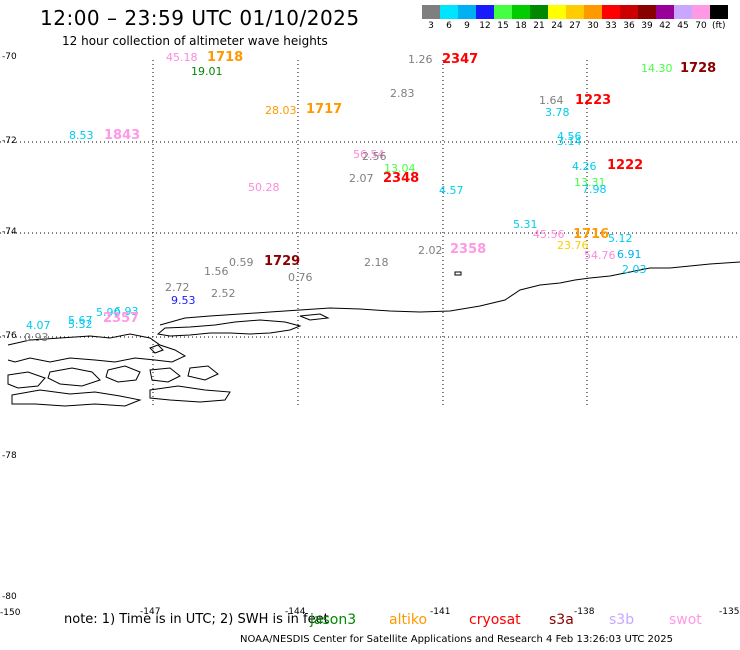 The width and height of the screenshot is (740, 650). What do you see at coordinates (584, 612) in the screenshot?
I see `lon-label-138: -138` at bounding box center [584, 612].